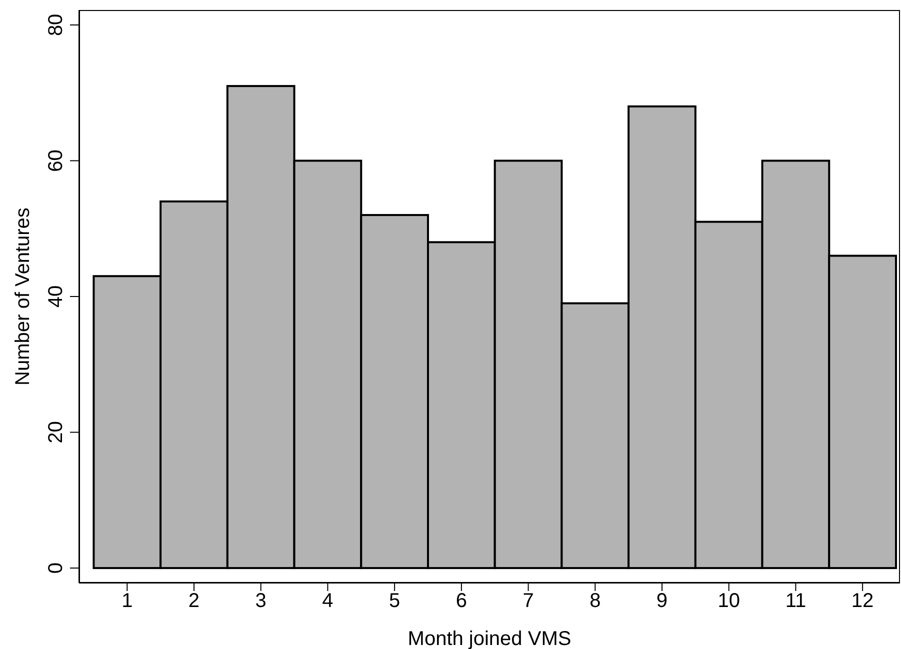 Image resolution: width=901 pixels, height=649 pixels. Describe the element at coordinates (394, 601) in the screenshot. I see `x-tick-label: 5` at that location.